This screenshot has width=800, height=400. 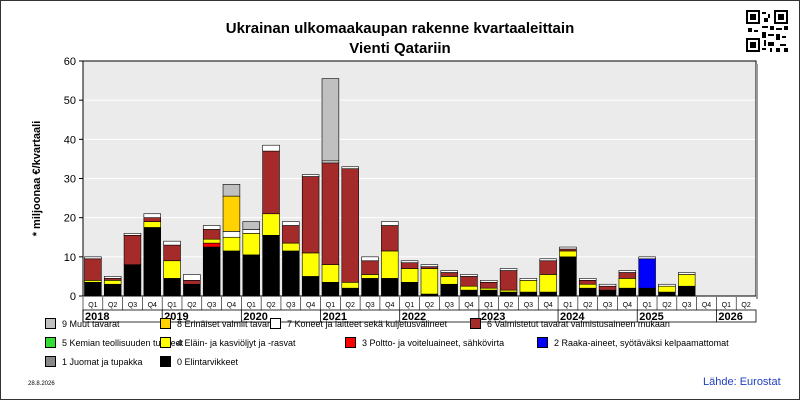 I want to click on legend-label: 9 Muut tavarat, so click(x=91, y=323).